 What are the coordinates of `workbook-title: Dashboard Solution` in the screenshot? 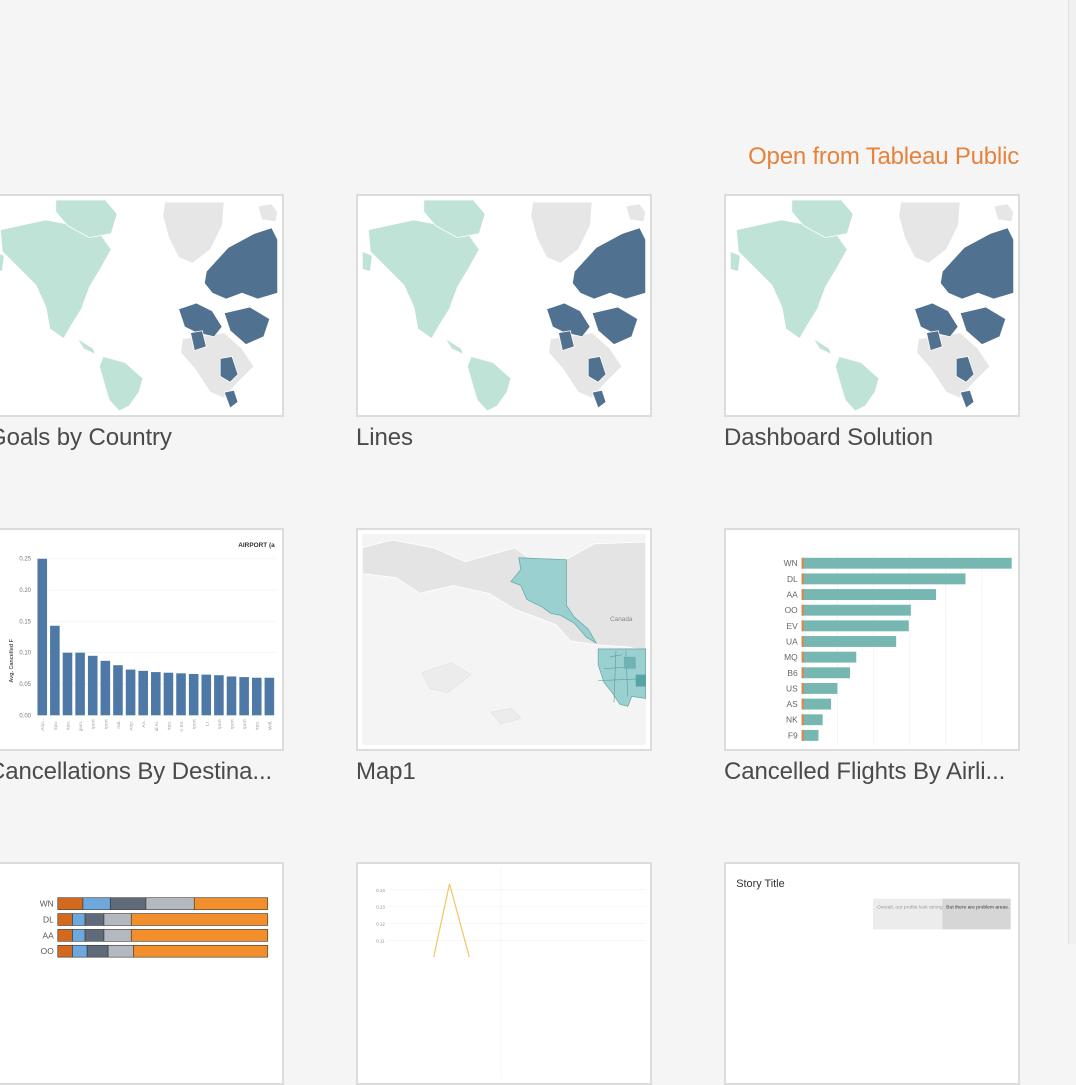 It's located at (829, 437).